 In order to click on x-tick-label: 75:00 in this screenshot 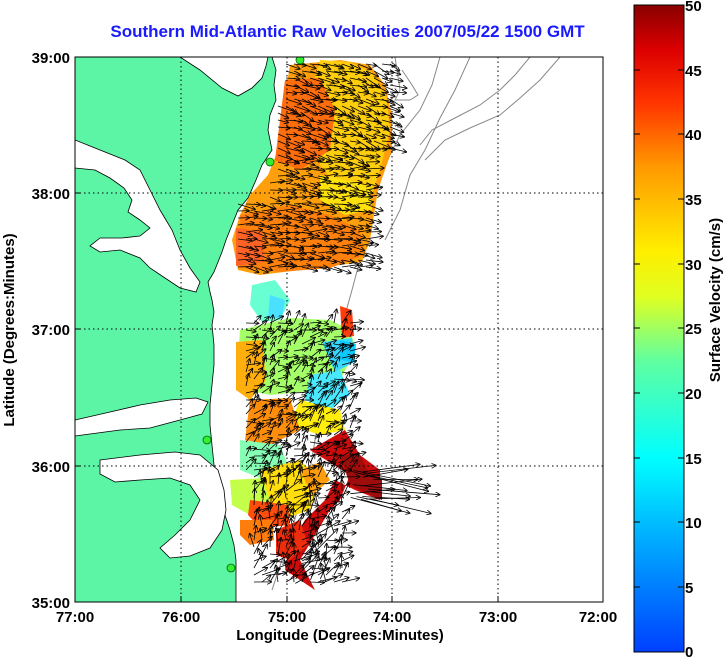, I will do `click(287, 617)`.